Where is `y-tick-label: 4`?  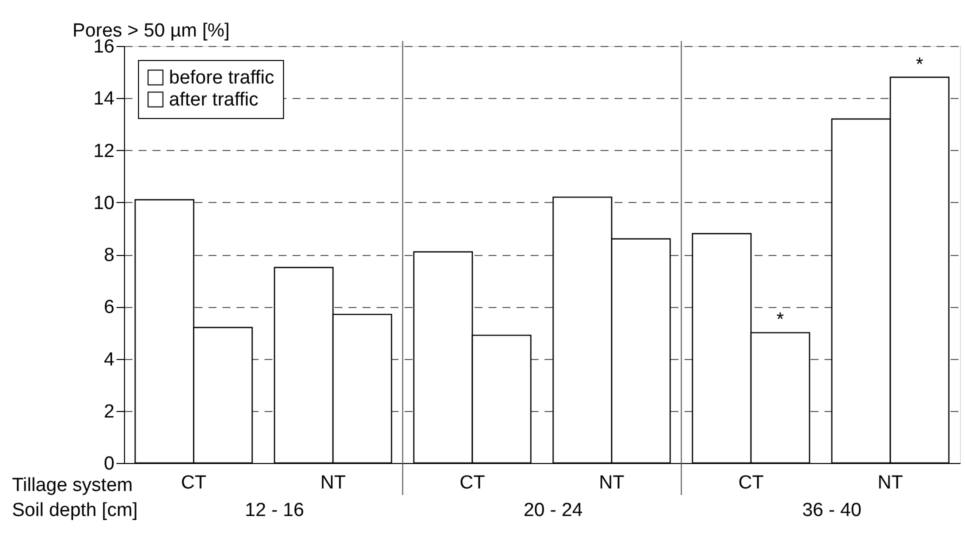 y-tick-label: 4 is located at coordinates (109, 359).